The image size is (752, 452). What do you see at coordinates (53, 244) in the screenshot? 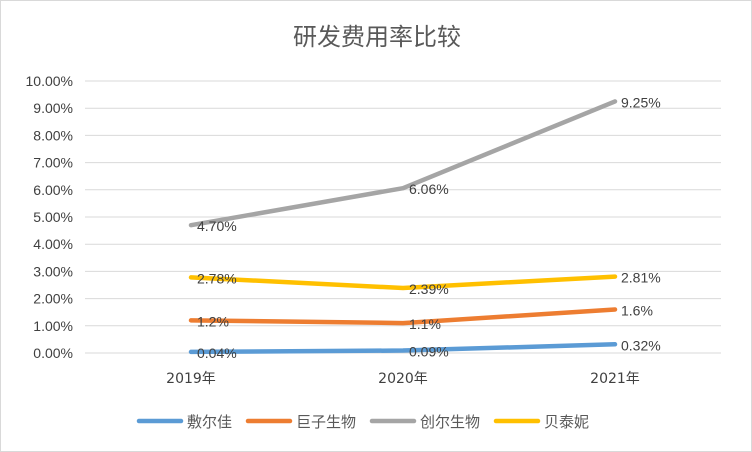
I see `y-tick-label: 4.00%` at bounding box center [53, 244].